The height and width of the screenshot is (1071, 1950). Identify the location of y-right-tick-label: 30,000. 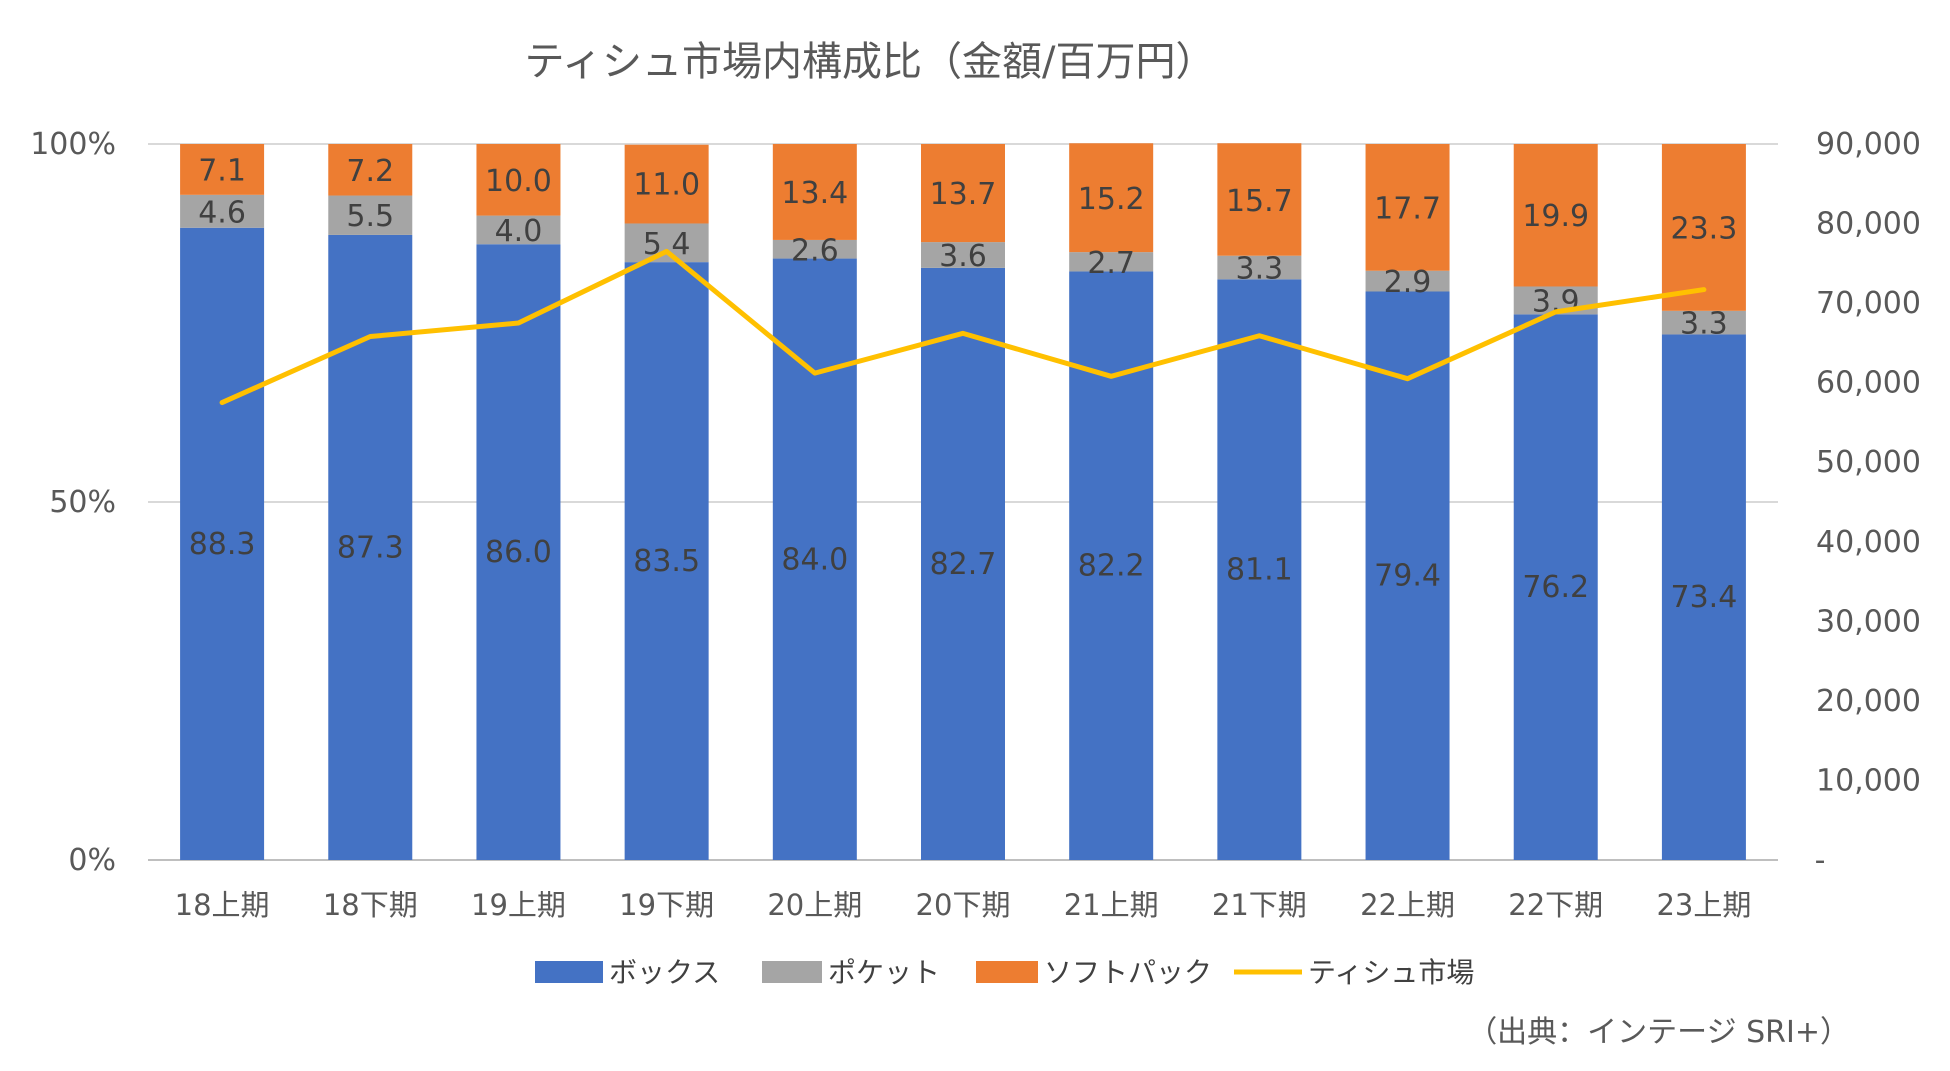
(1868, 621).